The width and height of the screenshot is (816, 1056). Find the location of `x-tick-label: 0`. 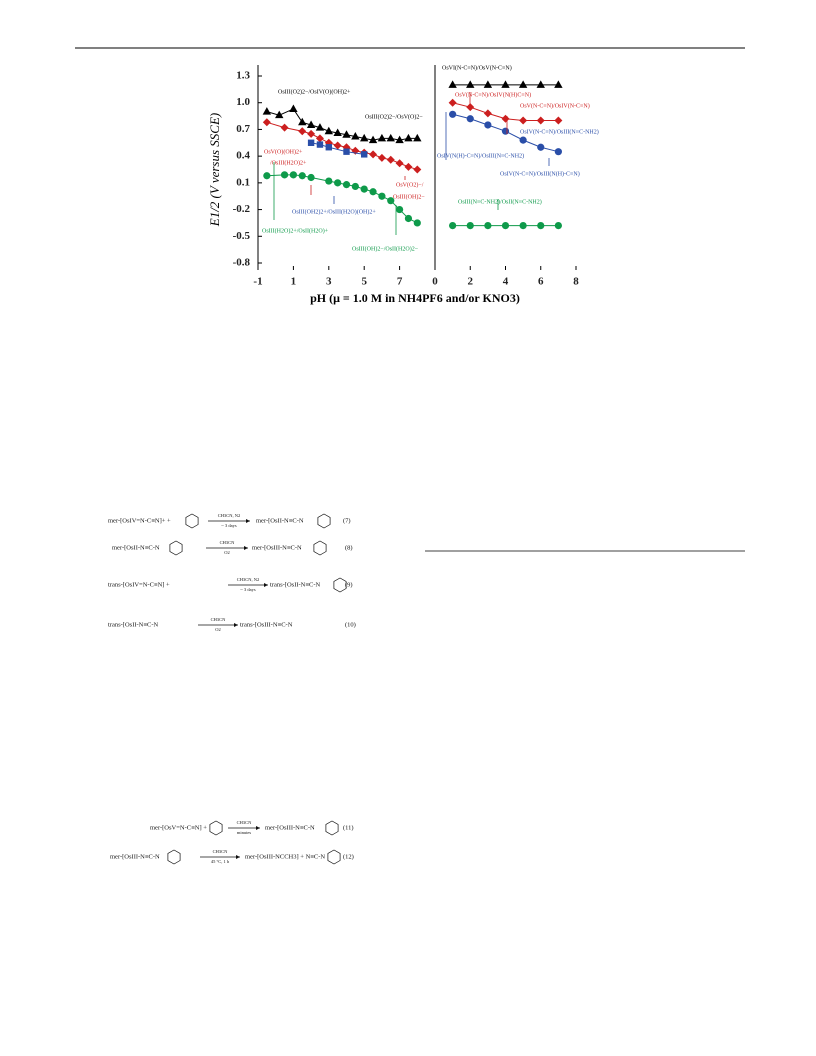

x-tick-label: 0 is located at coordinates (435, 282).